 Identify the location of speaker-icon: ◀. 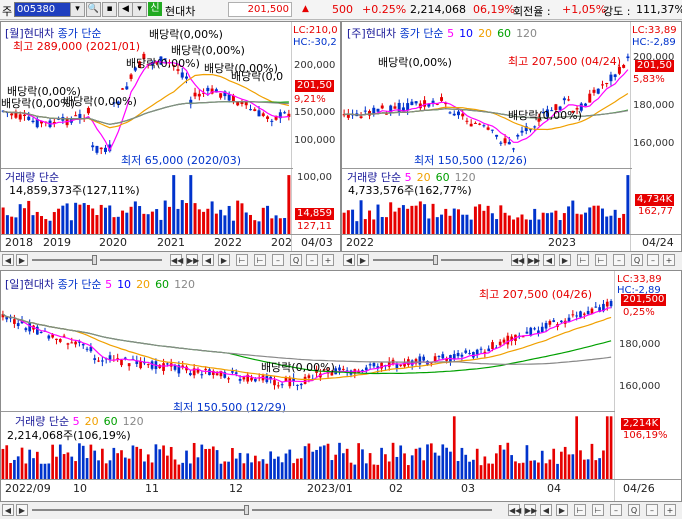
(125, 9).